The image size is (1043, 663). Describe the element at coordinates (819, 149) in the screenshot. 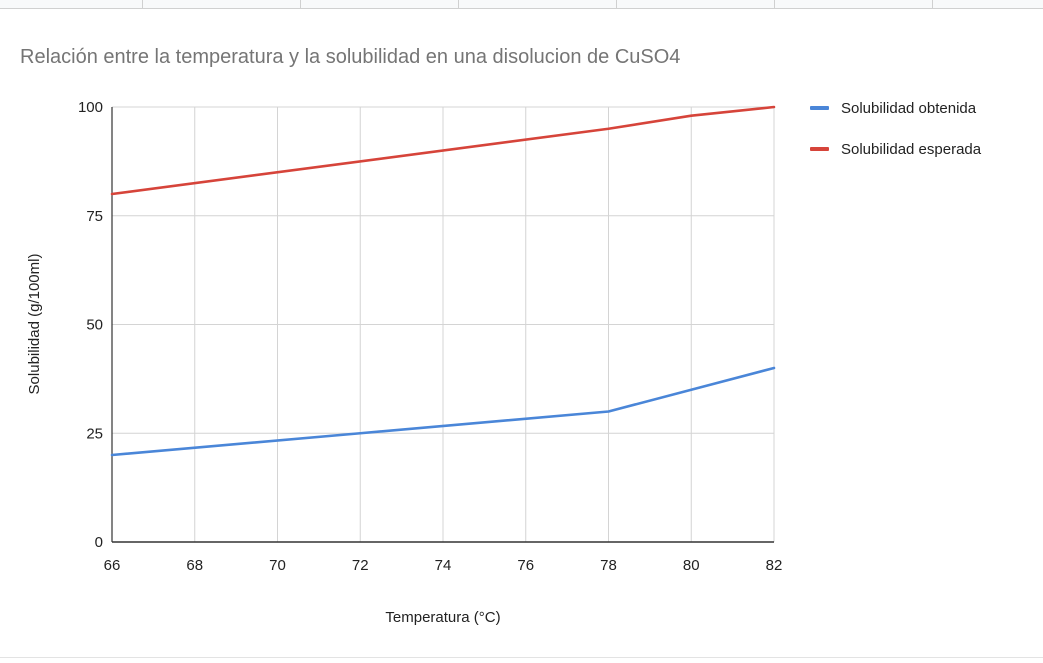

I see `legend-swatch-esperada` at that location.